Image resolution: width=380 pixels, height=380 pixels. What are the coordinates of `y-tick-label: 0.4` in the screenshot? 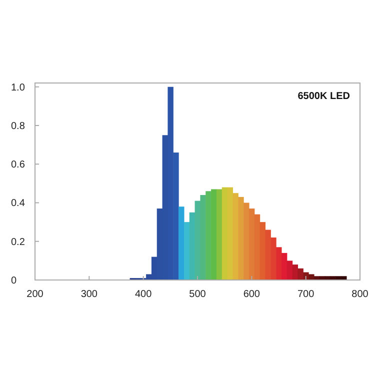 It's located at (18, 204).